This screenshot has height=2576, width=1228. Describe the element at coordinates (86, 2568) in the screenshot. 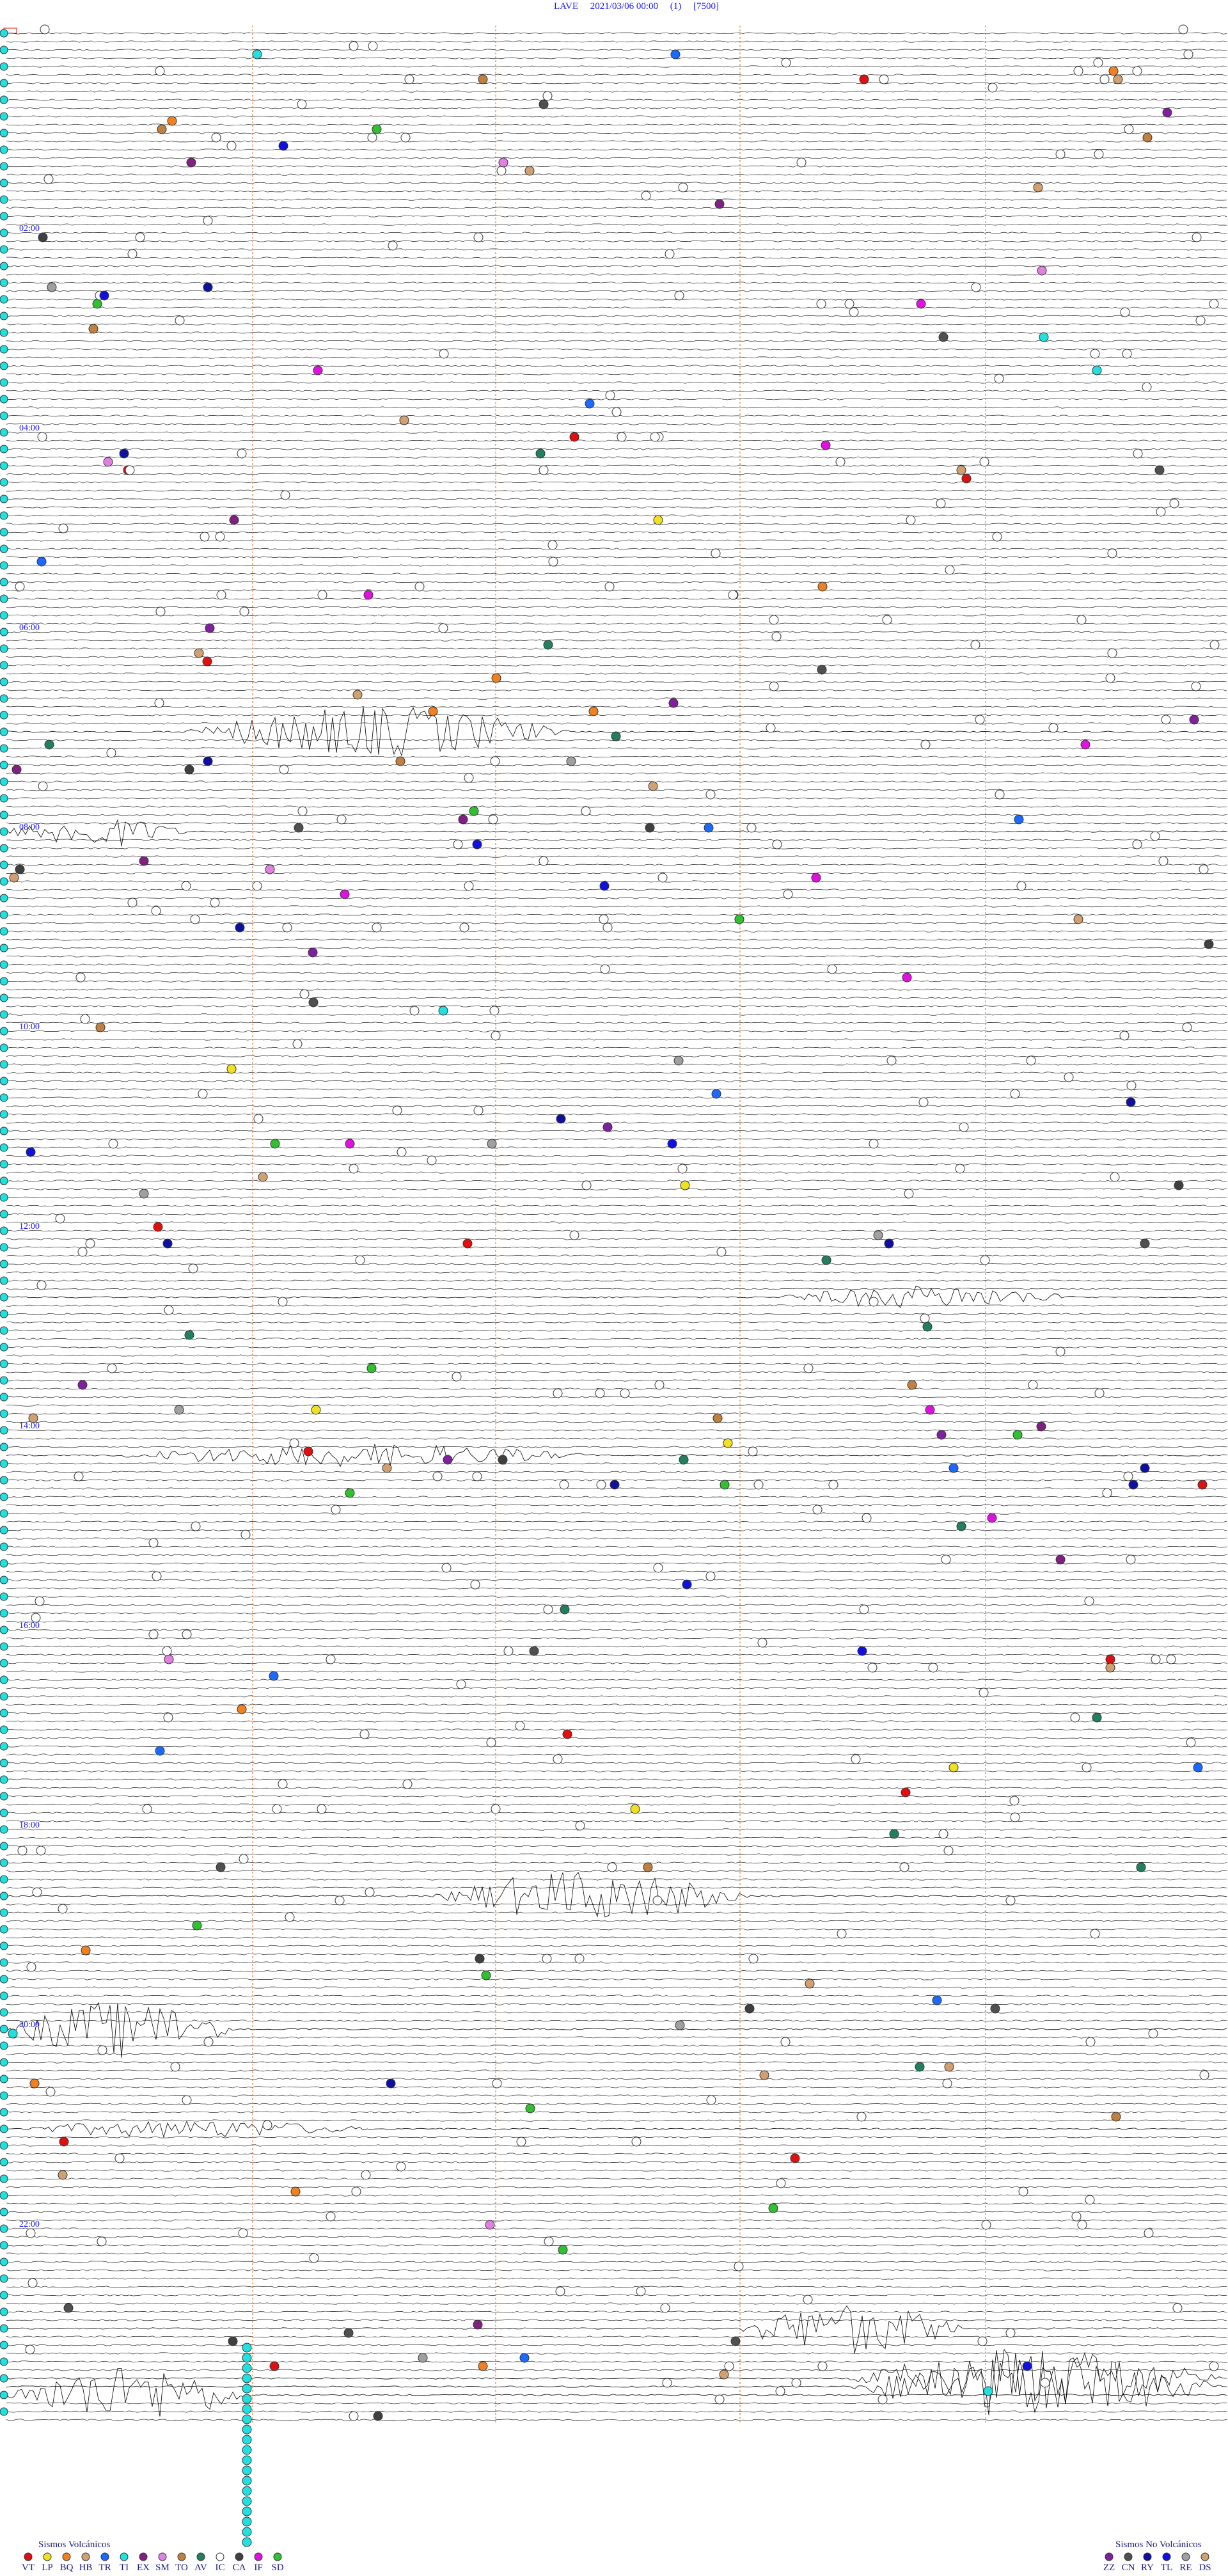

I see `legend-code: HB` at that location.